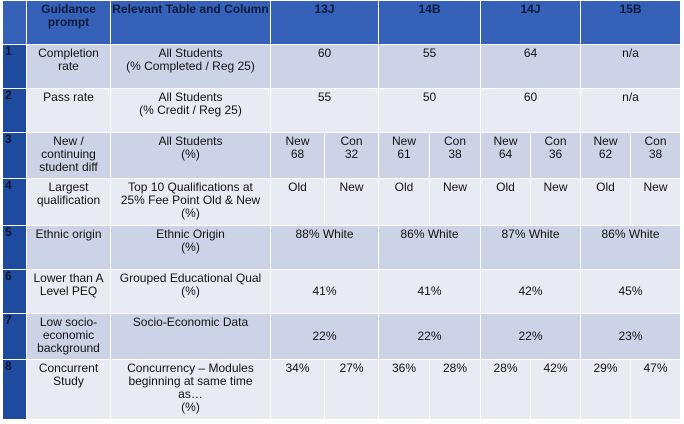  I want to click on table-column: All Students (%), so click(190, 156).